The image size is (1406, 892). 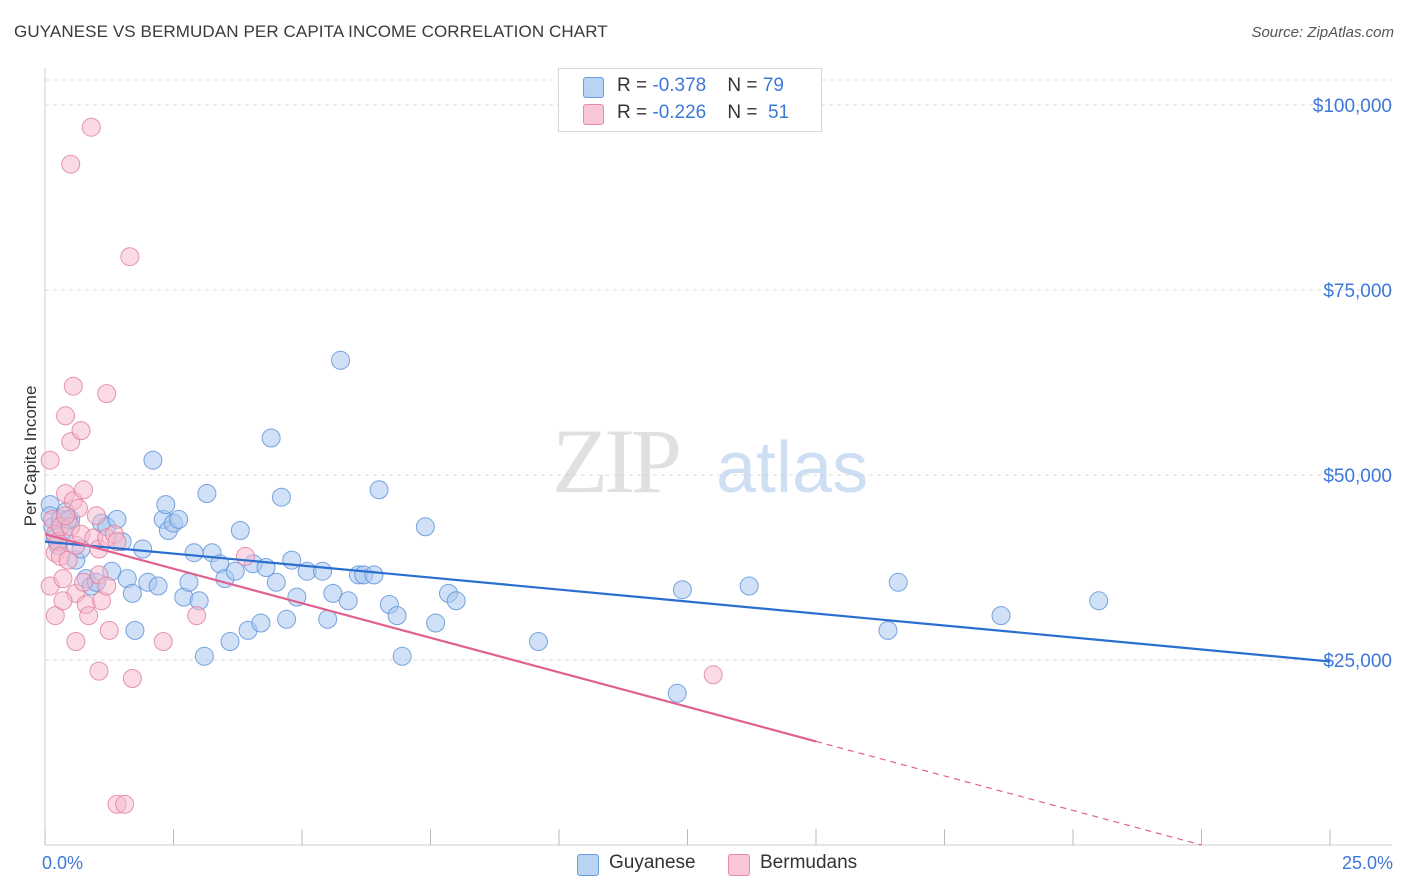 What do you see at coordinates (1367, 863) in the screenshot?
I see `x-tick-label: 25.0%` at bounding box center [1367, 863].